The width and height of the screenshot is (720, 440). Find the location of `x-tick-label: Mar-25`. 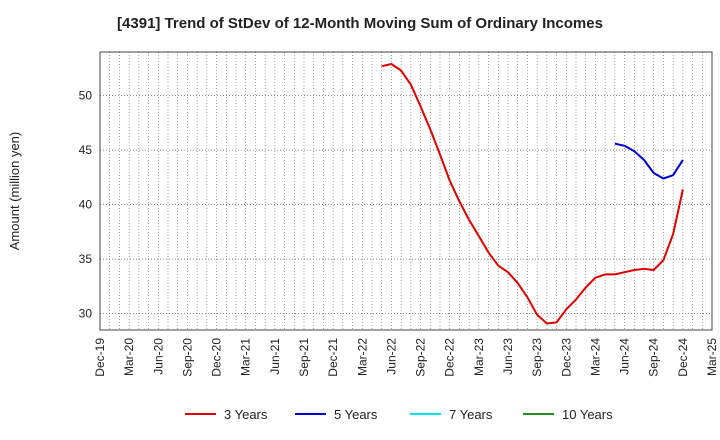

x-tick-label: Mar-25 is located at coordinates (712, 357).